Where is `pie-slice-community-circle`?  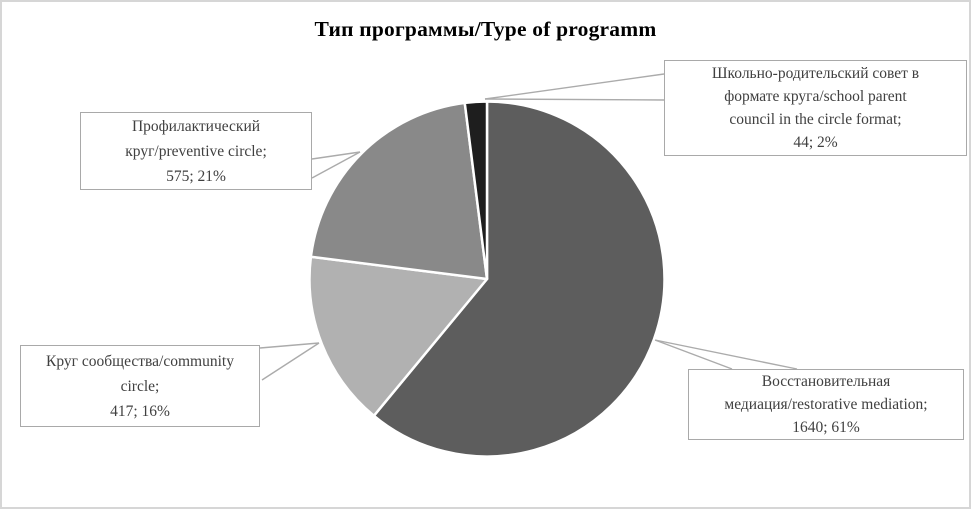
pie-slice-community-circle is located at coordinates (398, 336).